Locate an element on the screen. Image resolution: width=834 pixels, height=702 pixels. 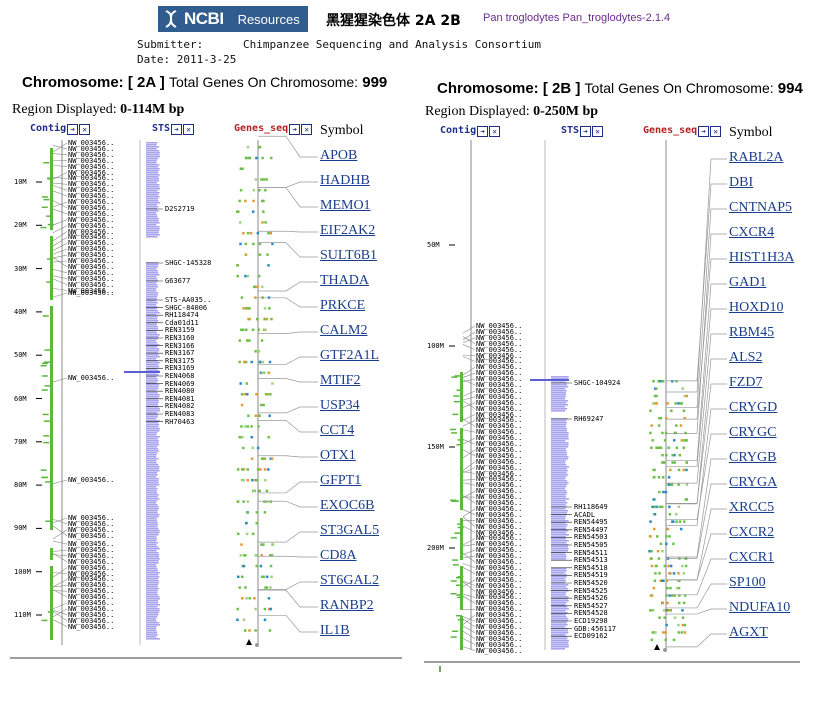
gene-symbol-link: CRYGD is located at coordinates (753, 407).